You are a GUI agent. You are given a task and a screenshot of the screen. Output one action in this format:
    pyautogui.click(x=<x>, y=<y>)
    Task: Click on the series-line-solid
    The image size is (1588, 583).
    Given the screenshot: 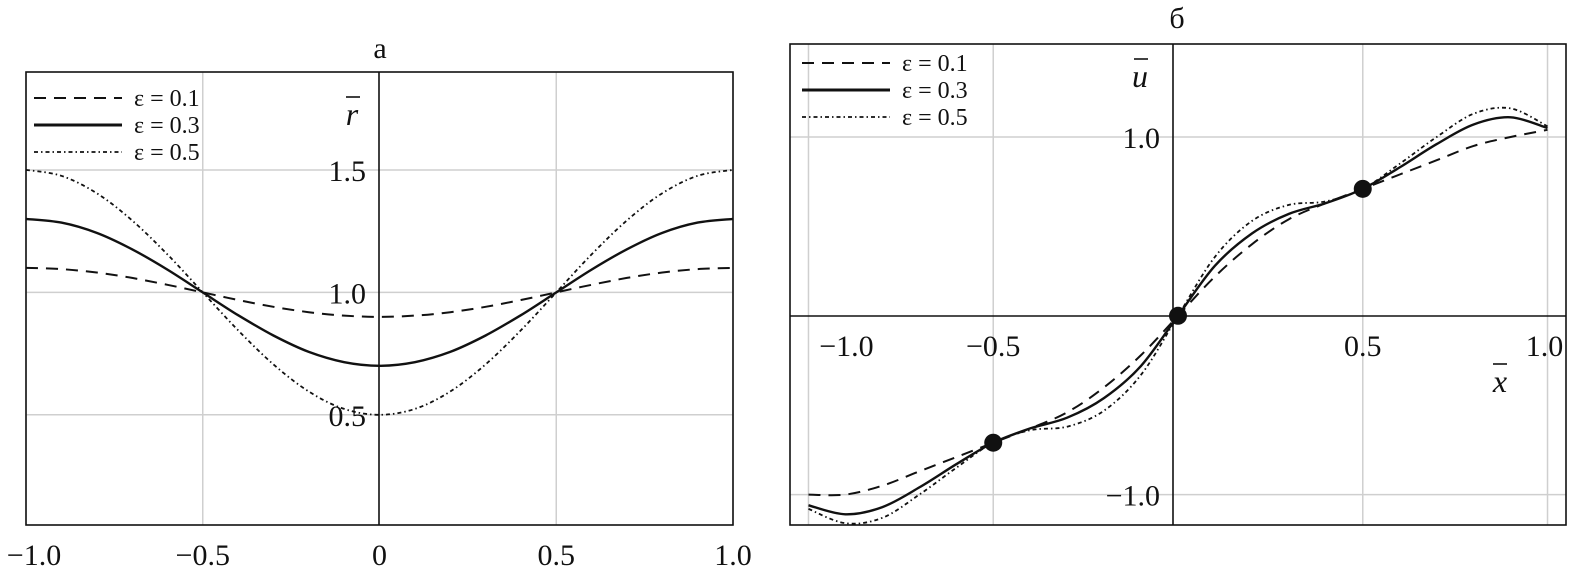 What is the action you would take?
    pyautogui.click(x=379, y=292)
    